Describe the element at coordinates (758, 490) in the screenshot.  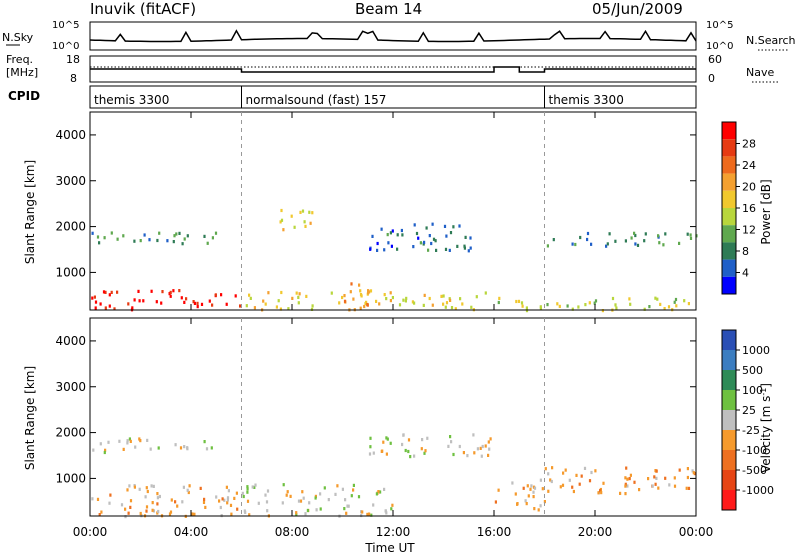
I see `velocity-colorbar-tick-label: -1000` at that location.